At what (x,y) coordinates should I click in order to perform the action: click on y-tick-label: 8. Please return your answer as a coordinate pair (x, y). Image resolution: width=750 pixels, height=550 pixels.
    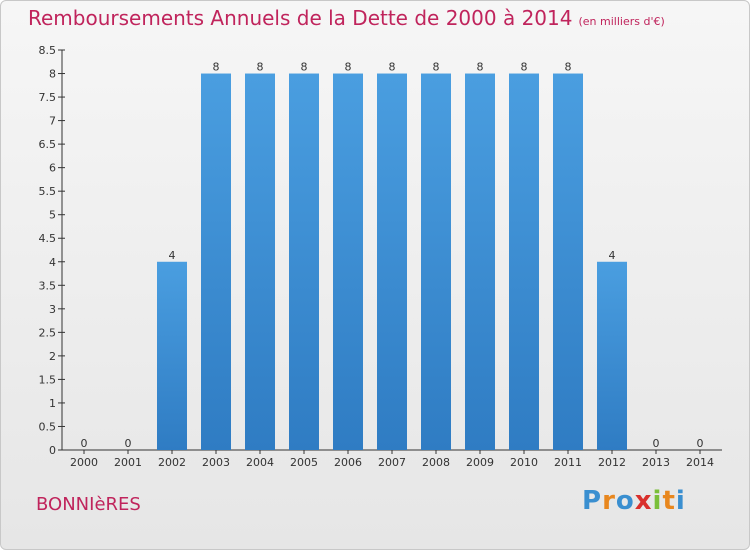
    Looking at the image, I should click on (52, 74).